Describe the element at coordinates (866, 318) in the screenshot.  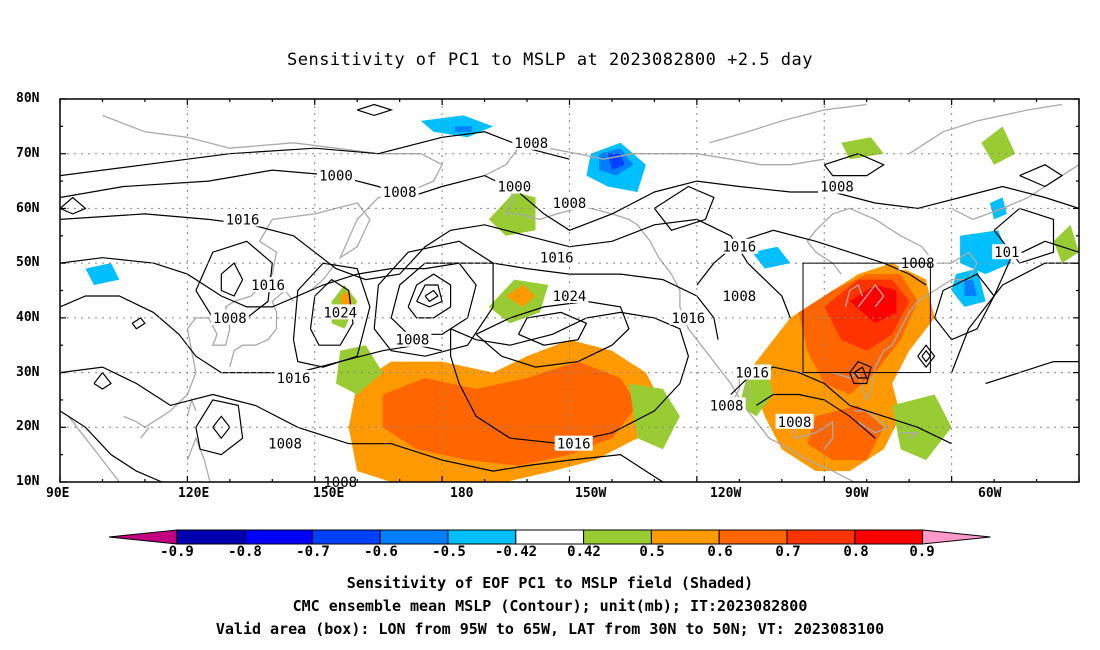
I see `valid-area-box` at that location.